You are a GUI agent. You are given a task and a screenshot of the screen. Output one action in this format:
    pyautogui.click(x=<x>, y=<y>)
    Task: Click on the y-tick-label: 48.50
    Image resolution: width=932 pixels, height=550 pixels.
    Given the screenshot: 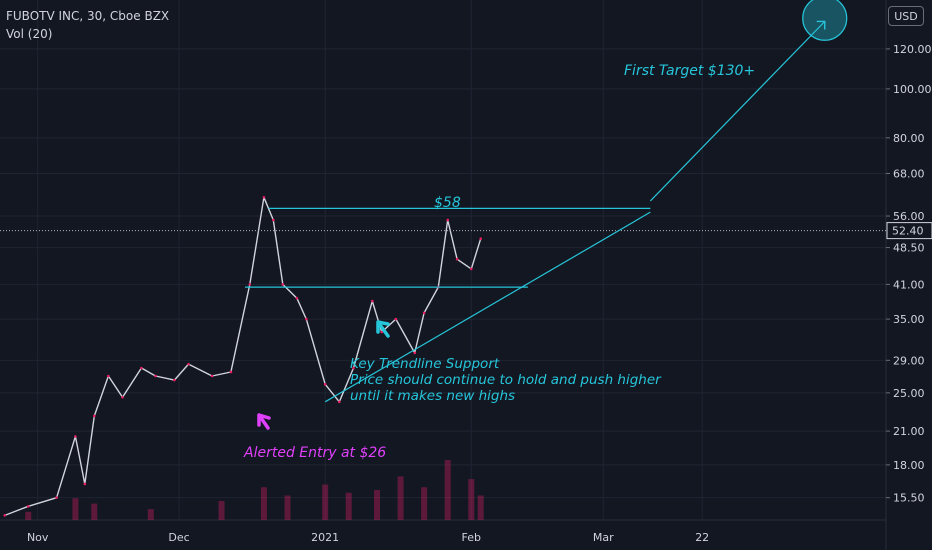 What is the action you would take?
    pyautogui.click(x=909, y=248)
    